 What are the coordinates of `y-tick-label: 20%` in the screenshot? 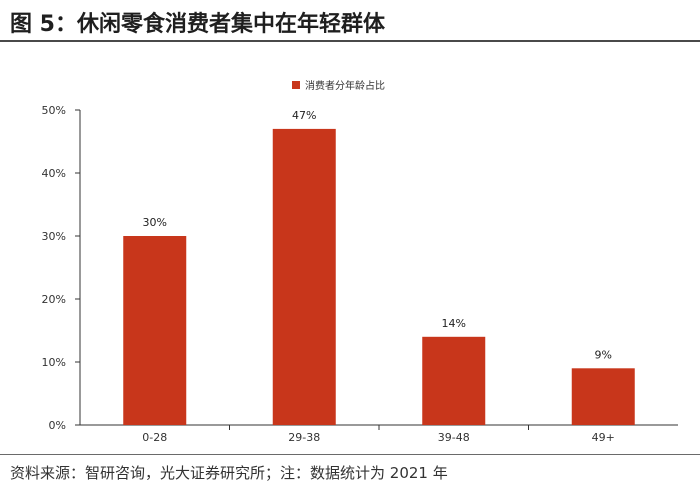 It's located at (54, 299).